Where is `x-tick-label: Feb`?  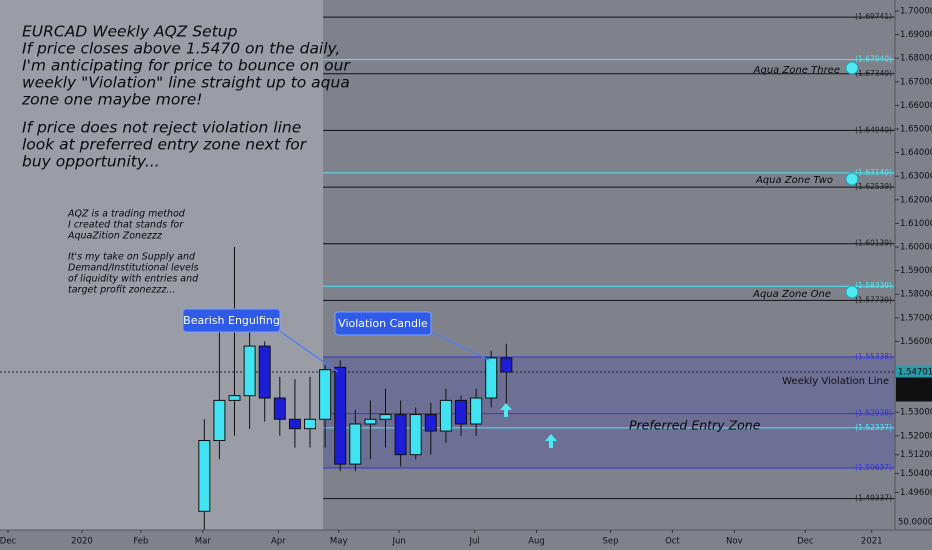 x-tick-label: Feb is located at coordinates (140, 542).